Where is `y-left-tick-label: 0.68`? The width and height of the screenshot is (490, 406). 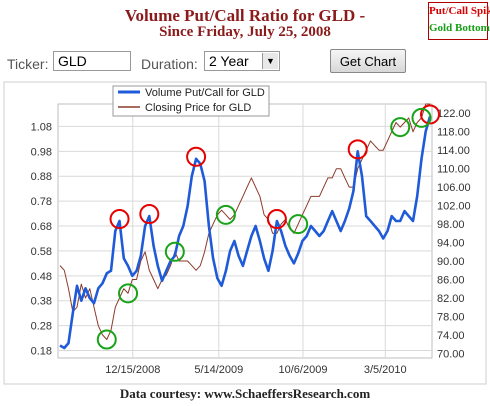 y-left-tick-label: 0.68 is located at coordinates (41, 227).